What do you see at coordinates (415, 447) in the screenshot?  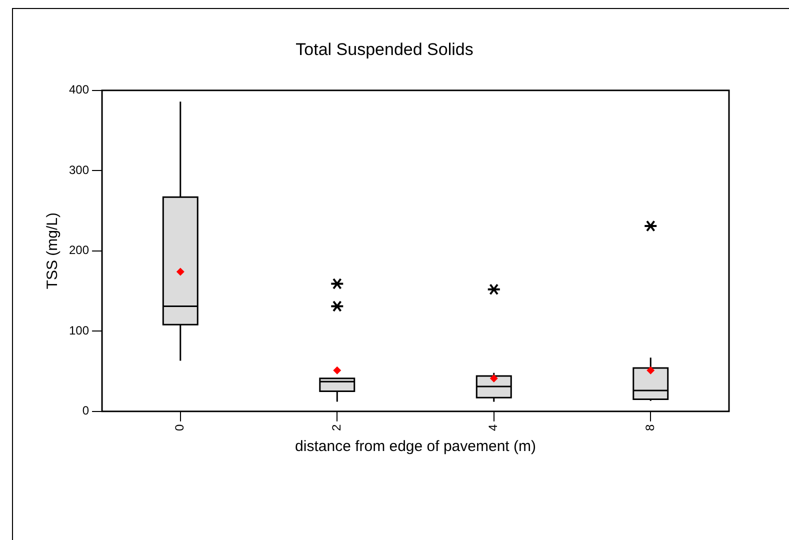 I see `x-axis-title: distance from edge of pavement (m)` at bounding box center [415, 447].